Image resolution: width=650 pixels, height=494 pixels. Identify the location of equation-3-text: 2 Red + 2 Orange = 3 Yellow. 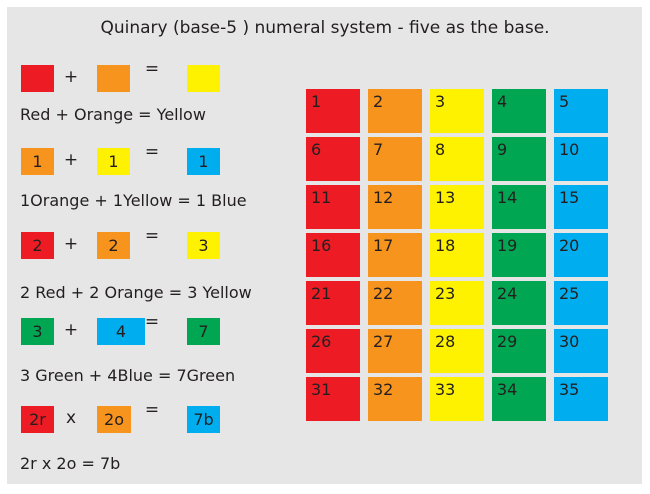
(136, 292).